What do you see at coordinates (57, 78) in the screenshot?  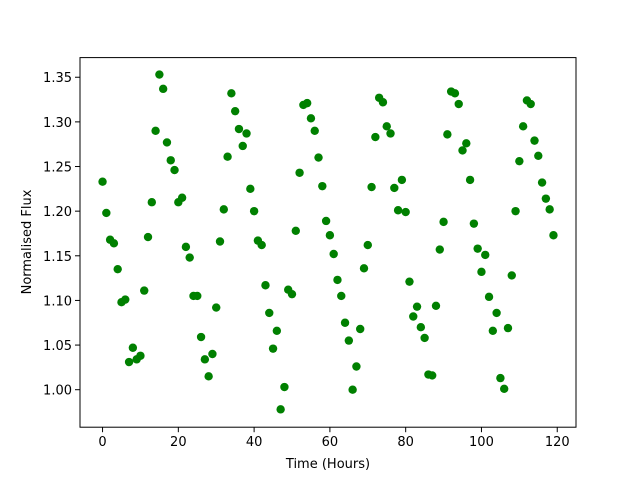 I see `y-tick-label: 1.35` at bounding box center [57, 78].